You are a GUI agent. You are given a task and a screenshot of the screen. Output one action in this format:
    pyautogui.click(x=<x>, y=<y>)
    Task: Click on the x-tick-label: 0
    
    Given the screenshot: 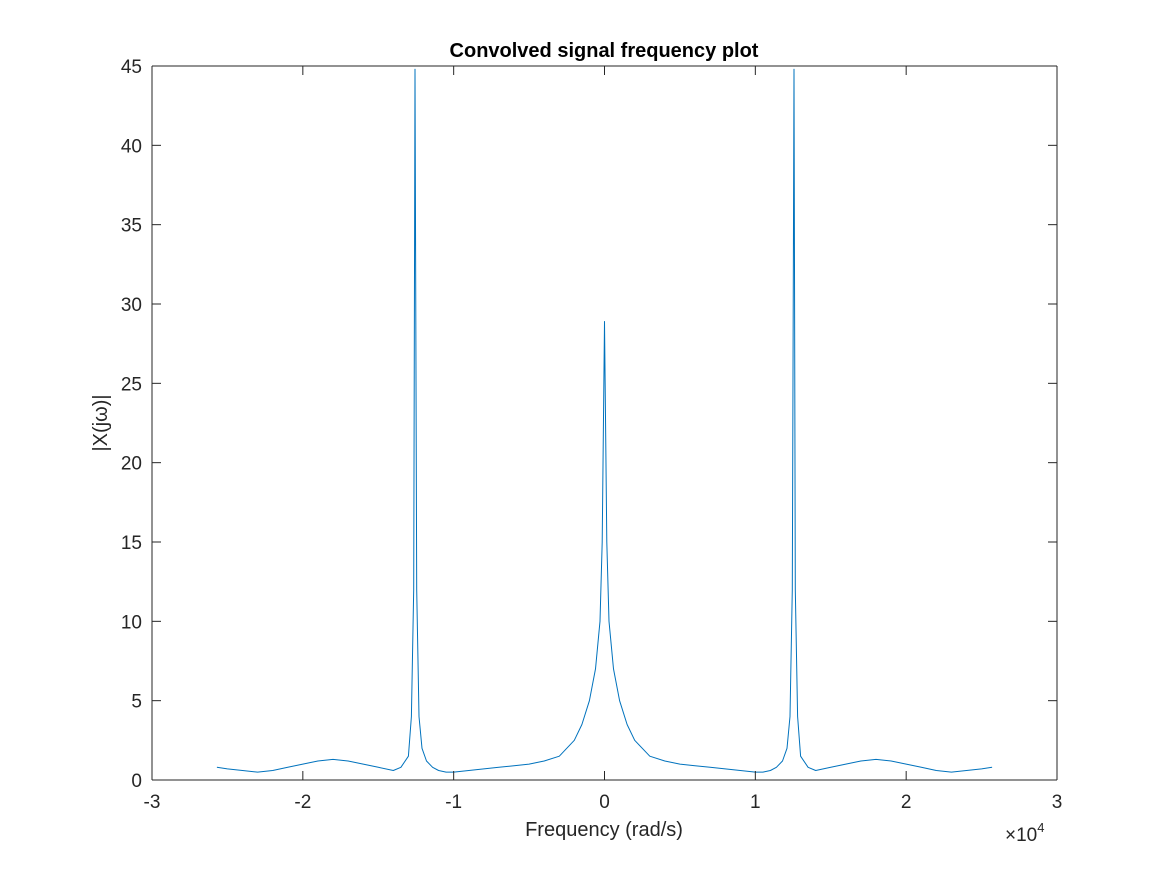 What is the action you would take?
    pyautogui.click(x=604, y=802)
    